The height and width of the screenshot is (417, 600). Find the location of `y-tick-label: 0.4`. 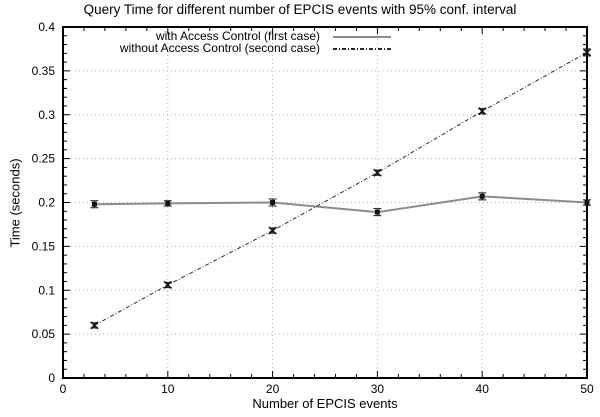

y-tick-label: 0.4 is located at coordinates (46, 27).